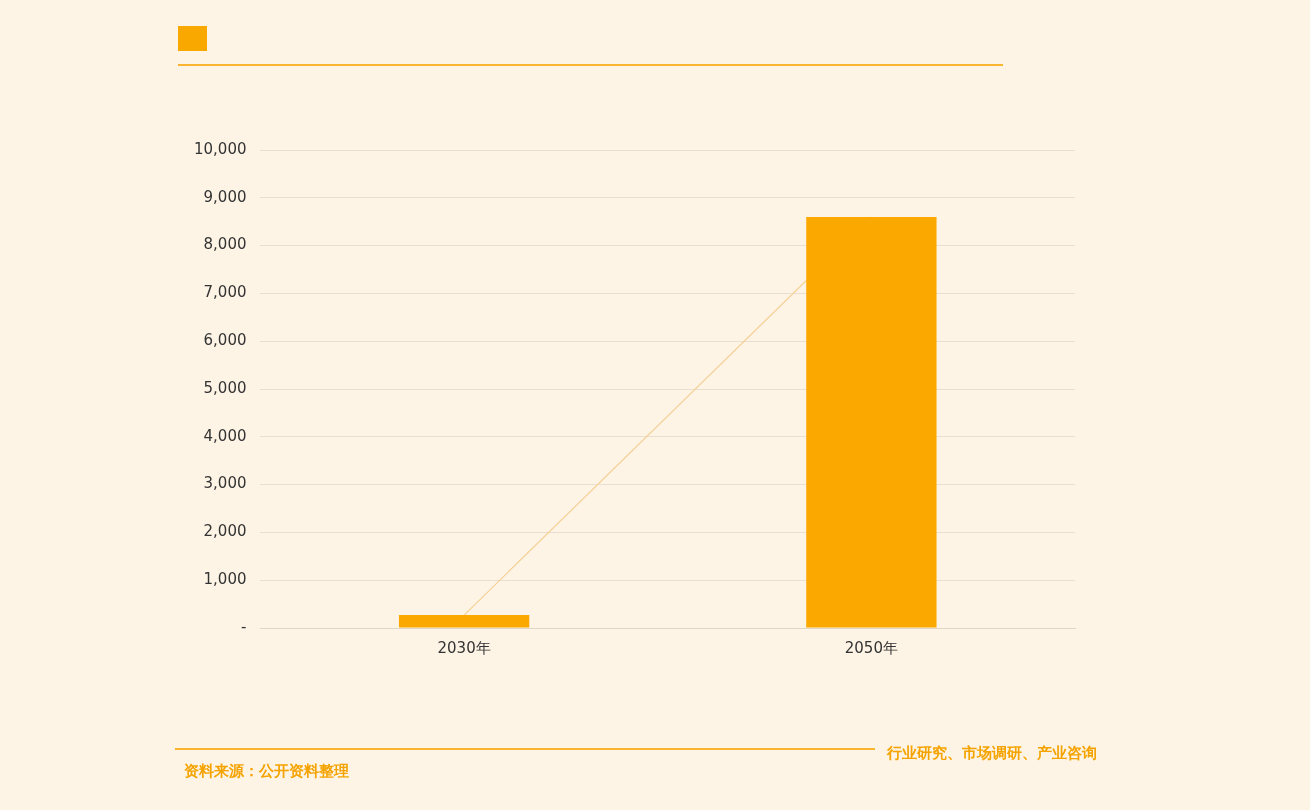 This screenshot has height=810, width=1310. I want to click on y-tick-label: 2,000, so click(225, 531).